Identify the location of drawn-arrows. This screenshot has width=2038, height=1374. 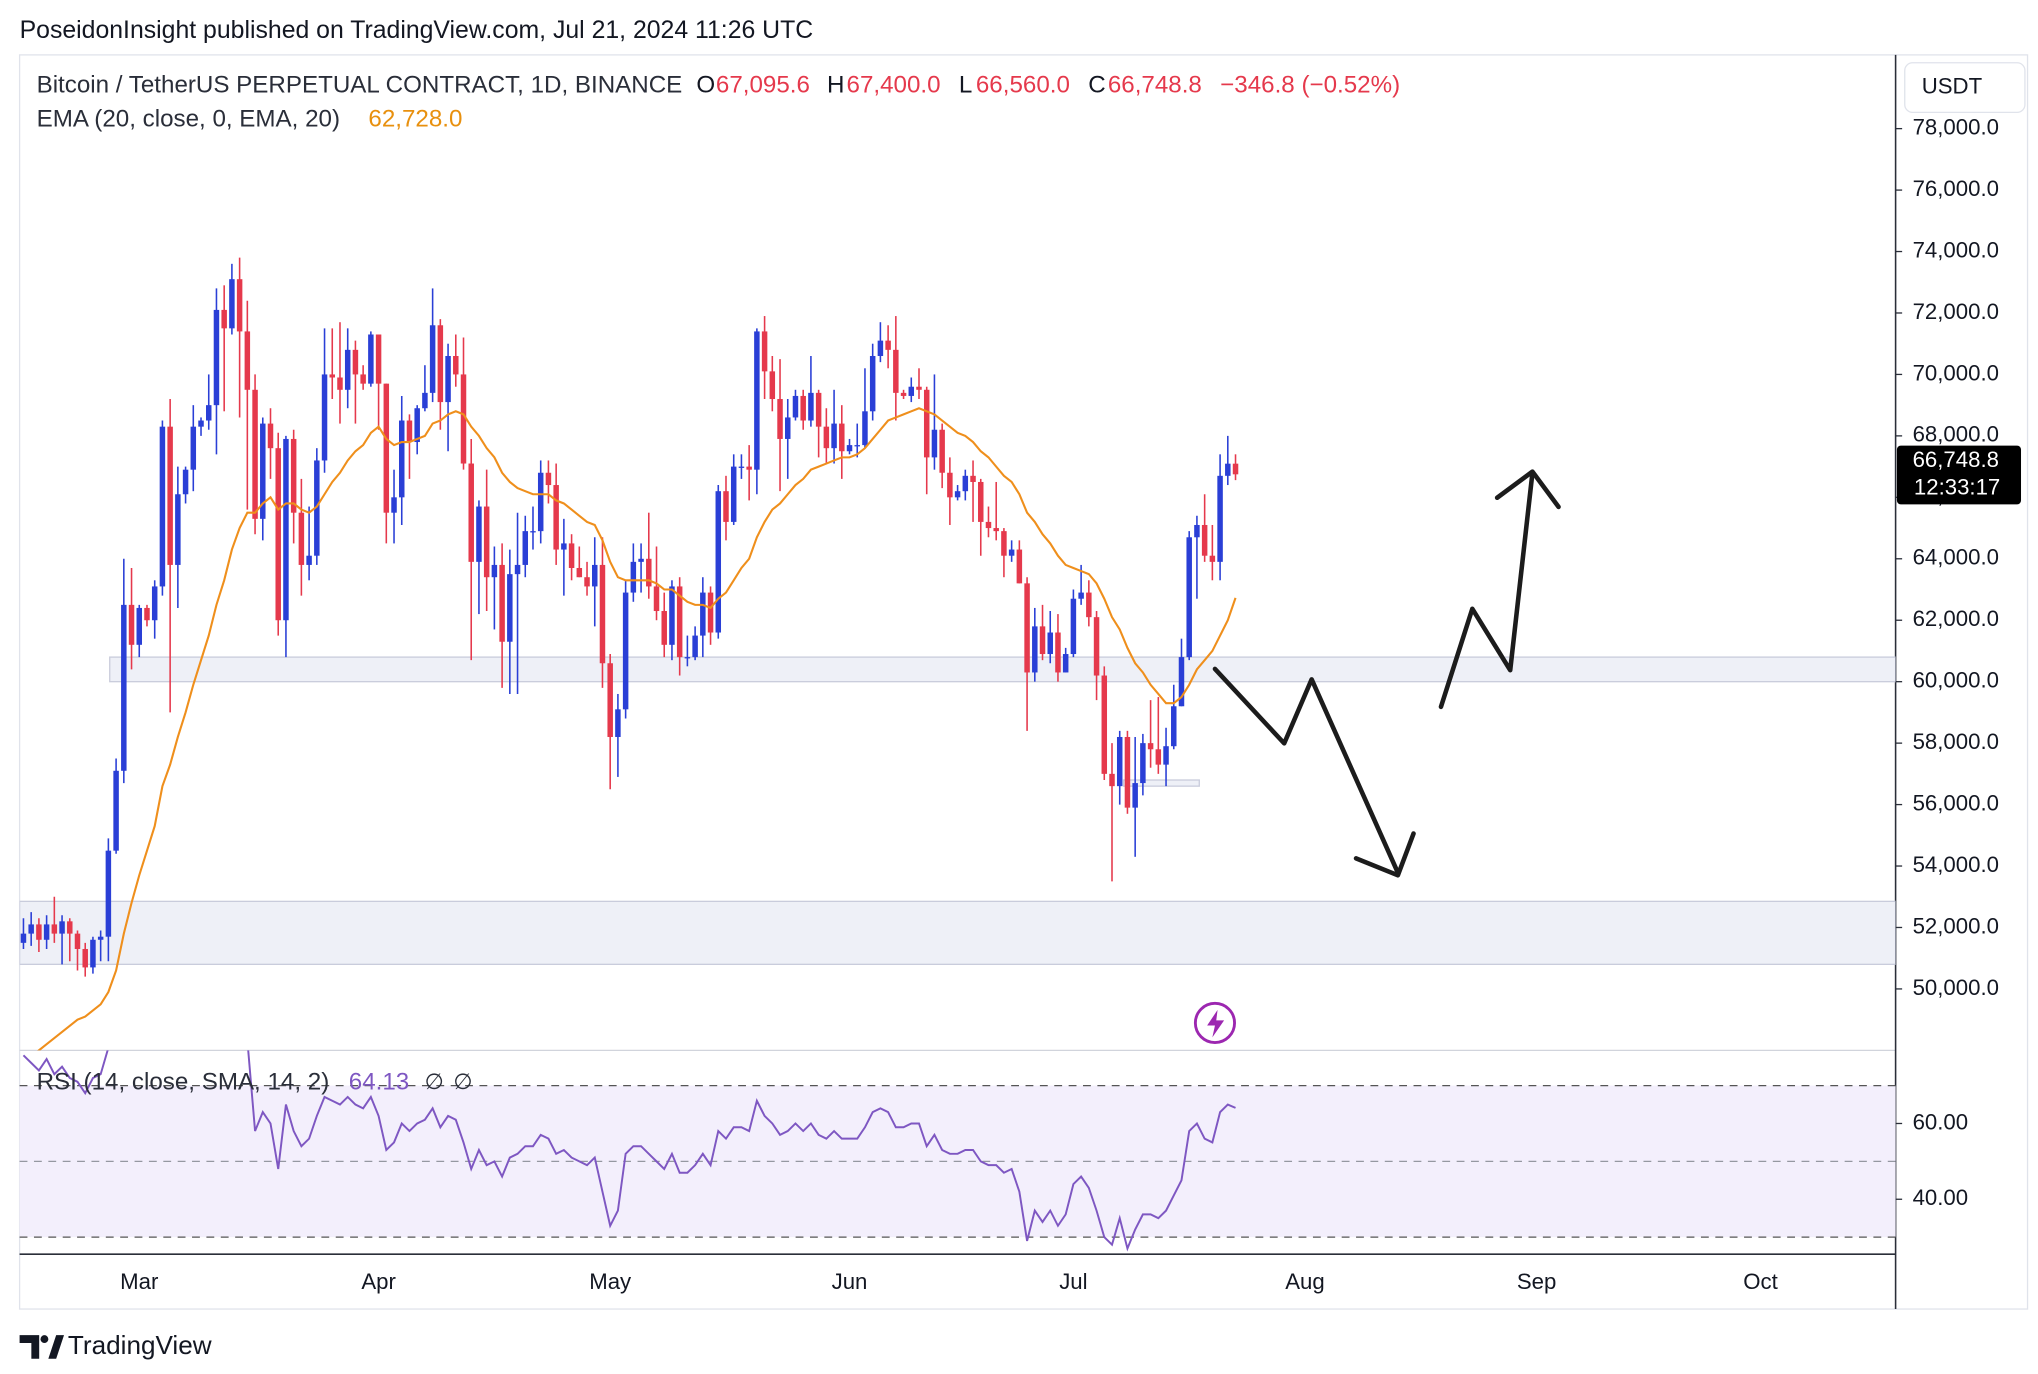
(1386, 673).